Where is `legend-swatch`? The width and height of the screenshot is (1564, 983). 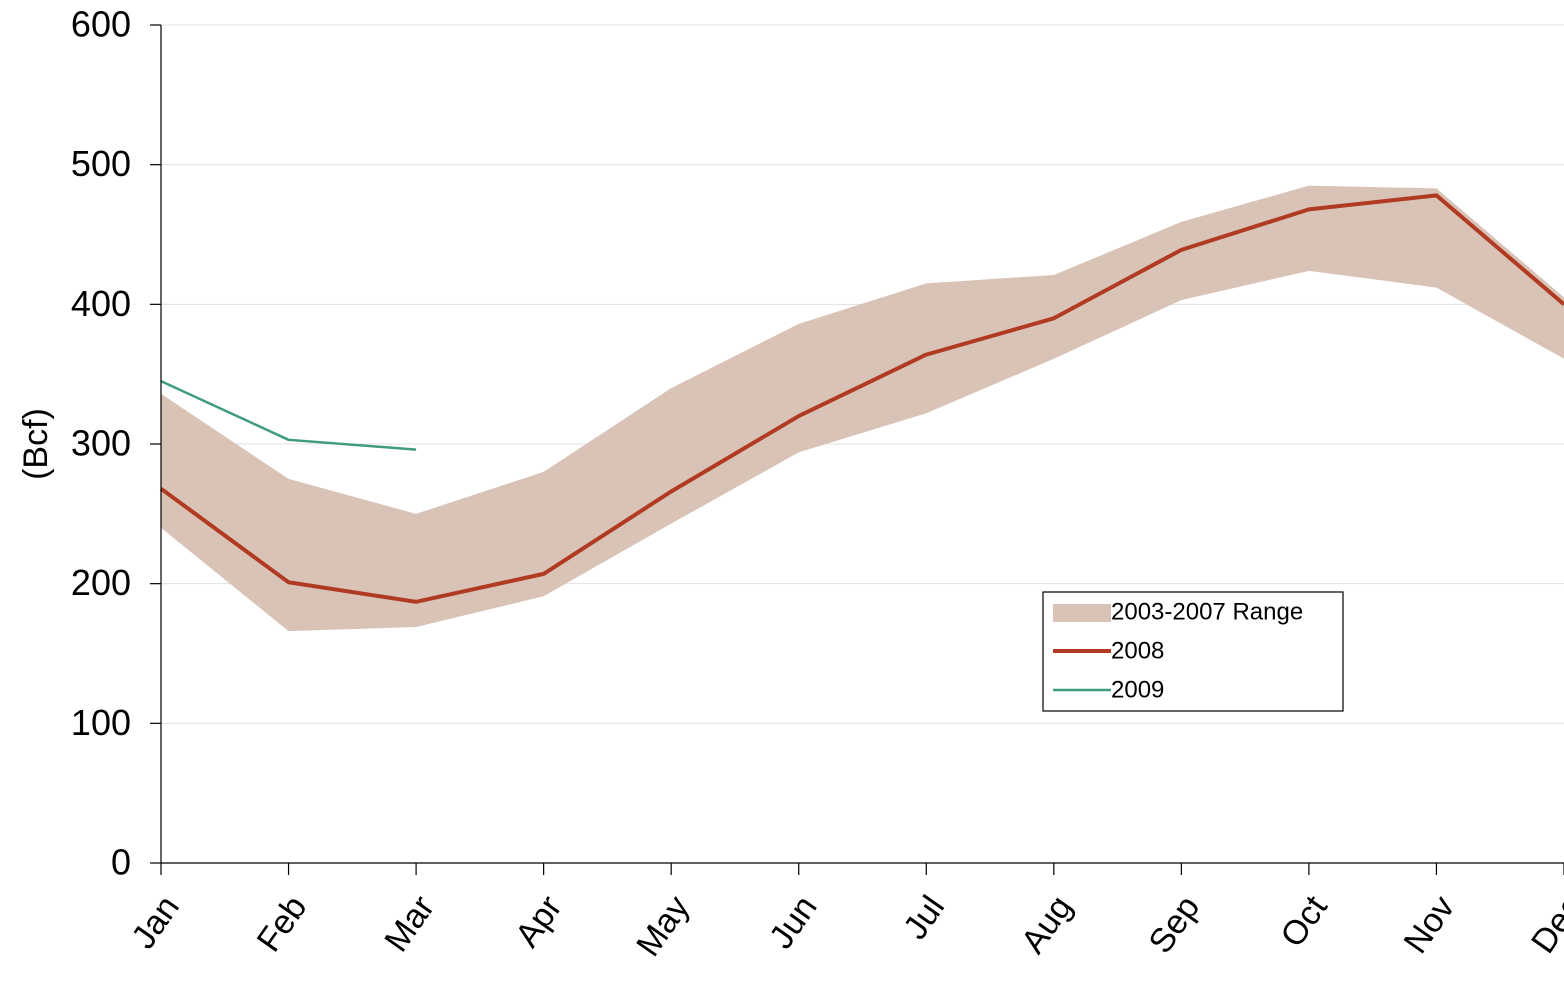
legend-swatch is located at coordinates (1082, 613).